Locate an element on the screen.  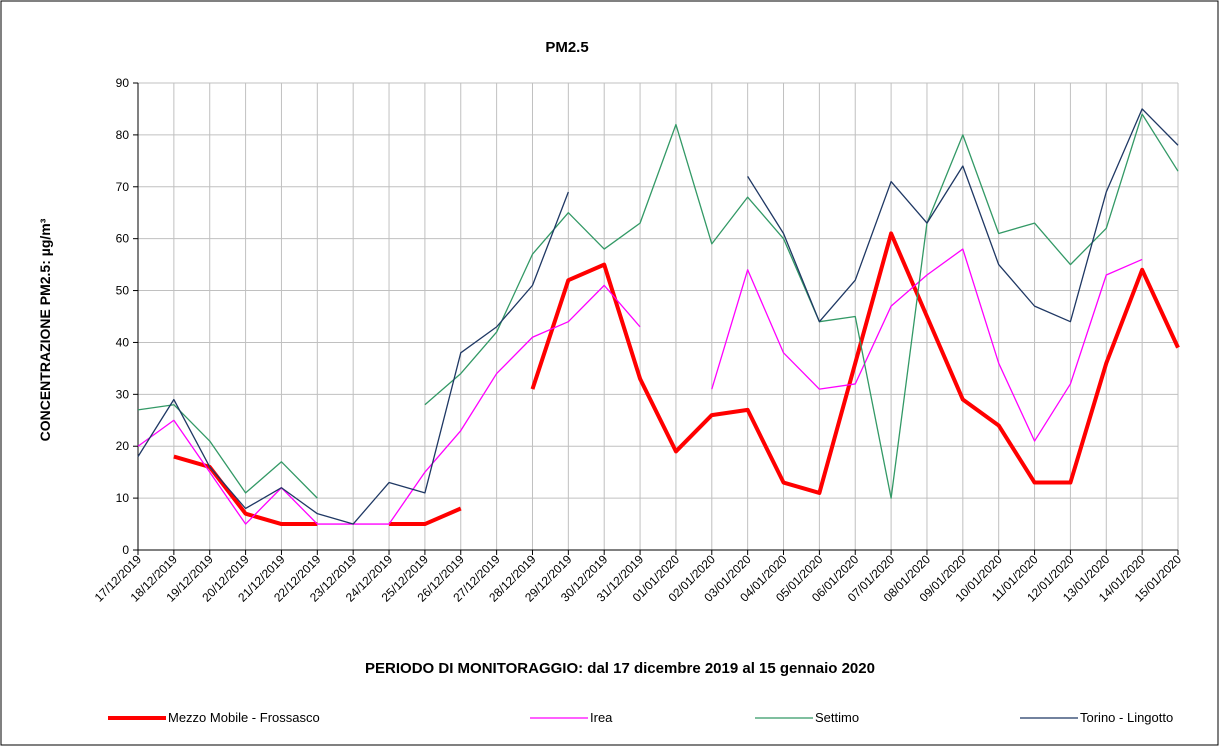
legend-label: Settimo is located at coordinates (837, 717).